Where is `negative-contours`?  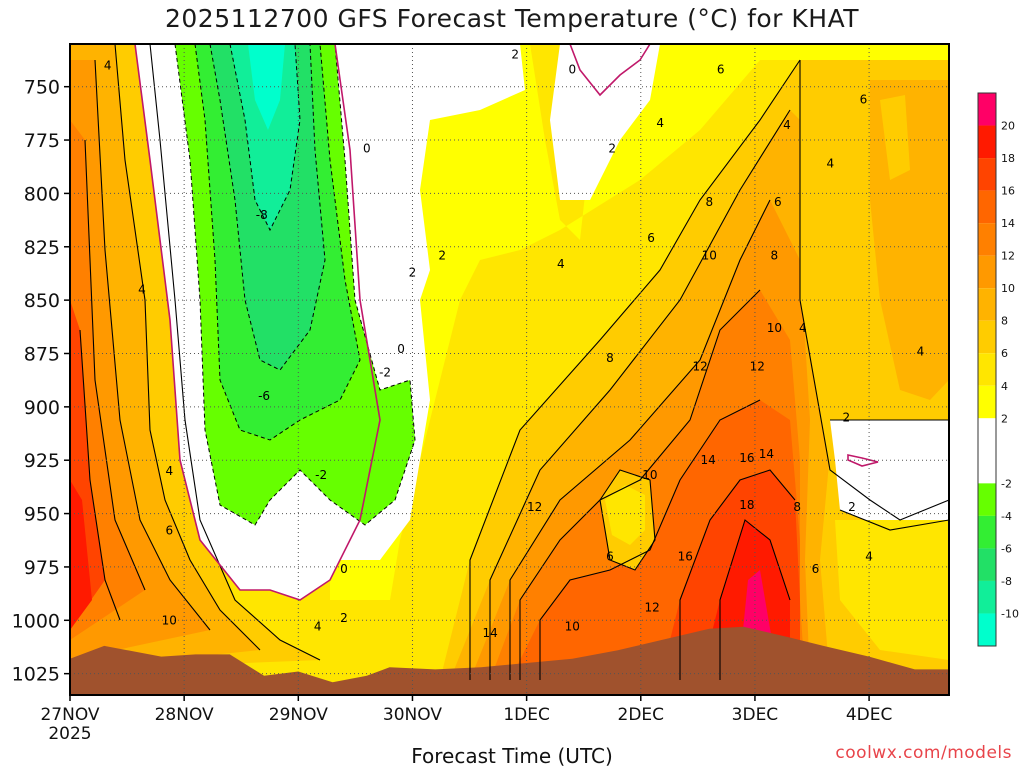 negative-contours is located at coordinates (295, 285).